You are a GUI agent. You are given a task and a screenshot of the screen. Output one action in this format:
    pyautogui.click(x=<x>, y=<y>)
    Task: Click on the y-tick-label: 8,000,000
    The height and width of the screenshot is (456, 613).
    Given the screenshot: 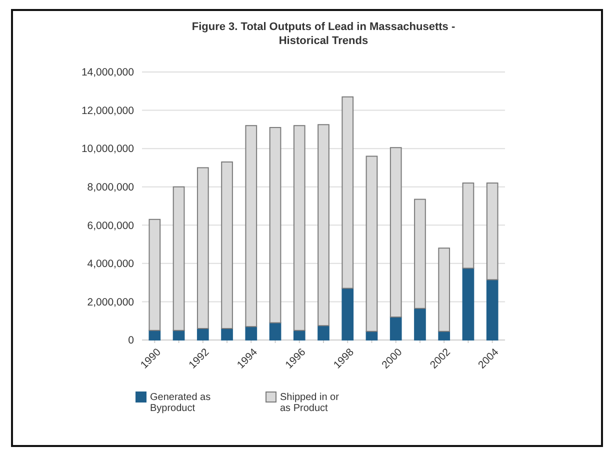 What is the action you would take?
    pyautogui.click(x=110, y=188)
    